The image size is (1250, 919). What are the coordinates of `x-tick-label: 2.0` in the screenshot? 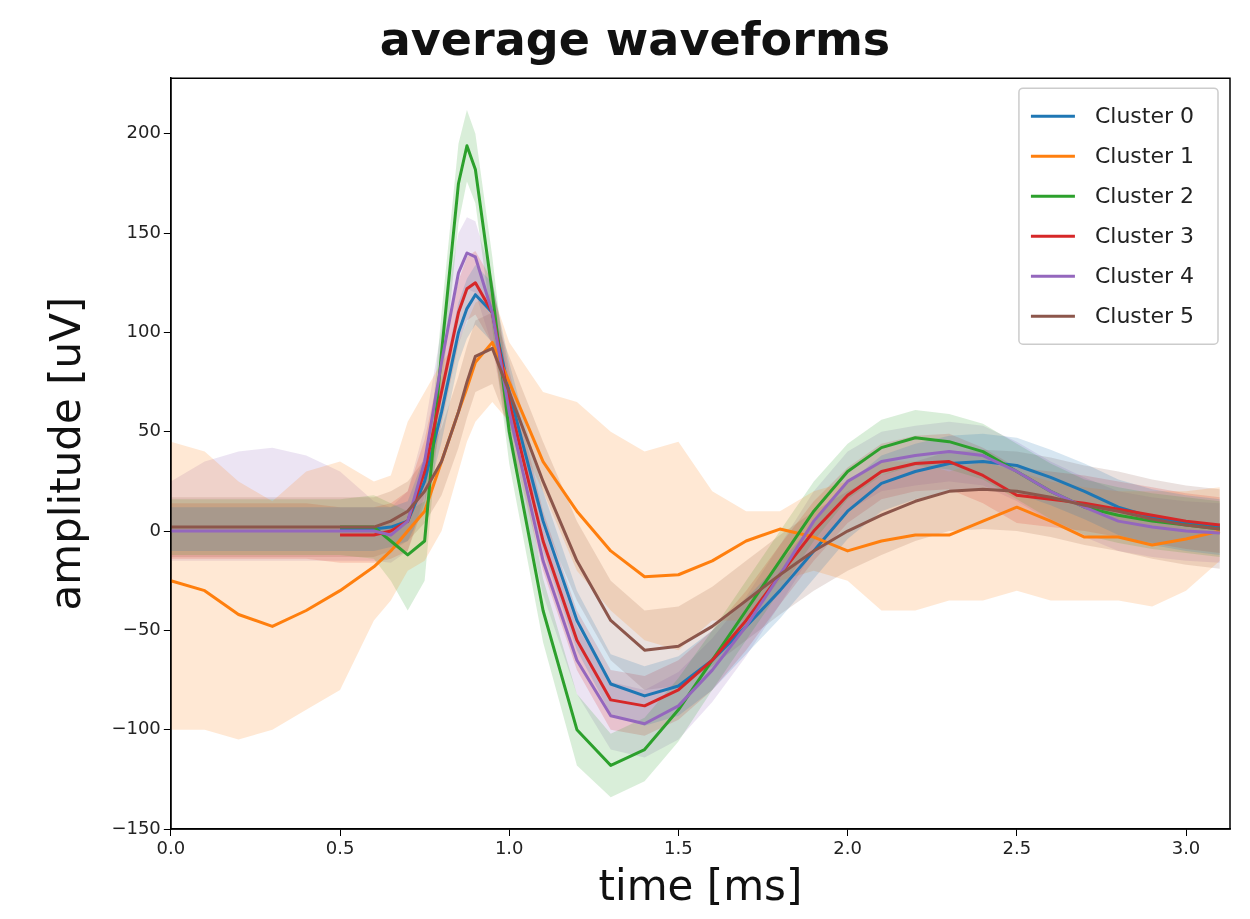 It's located at (847, 848).